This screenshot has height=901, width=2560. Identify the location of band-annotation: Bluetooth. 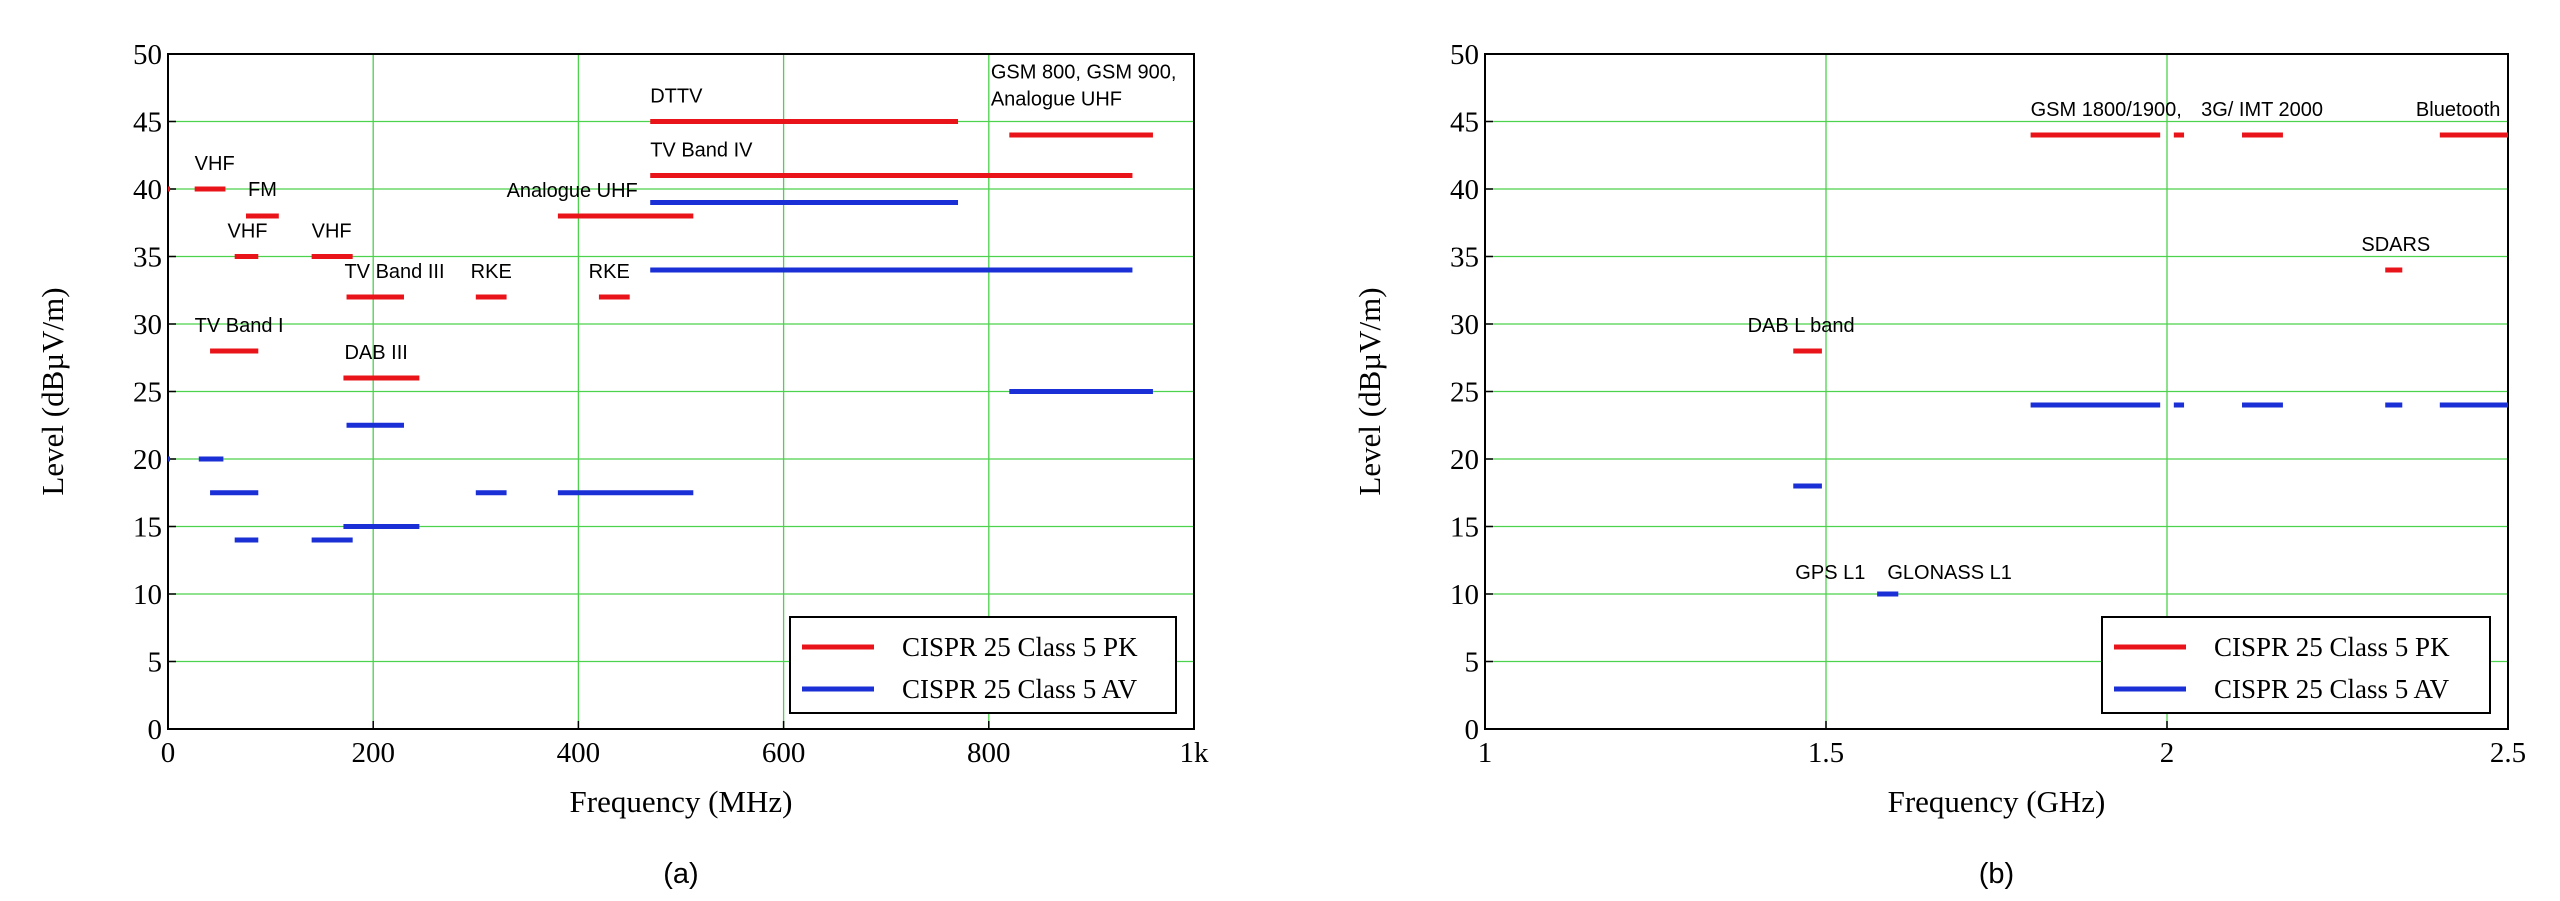
(2458, 110).